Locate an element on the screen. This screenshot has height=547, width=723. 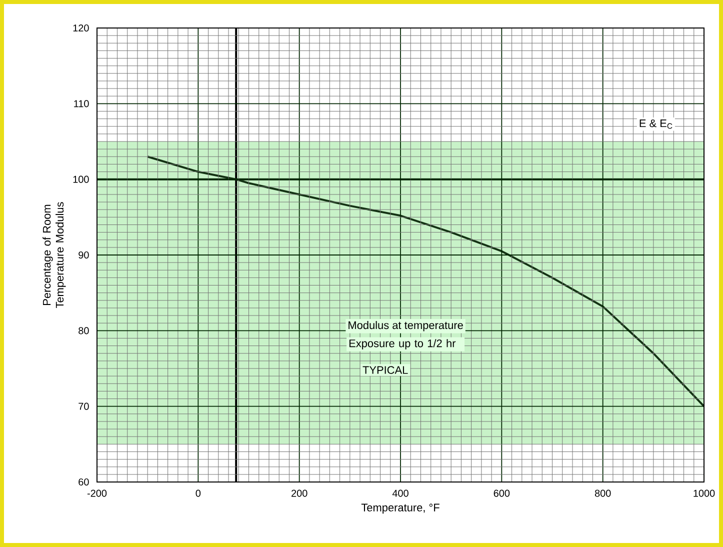
annotation: TYPICAL is located at coordinates (385, 370).